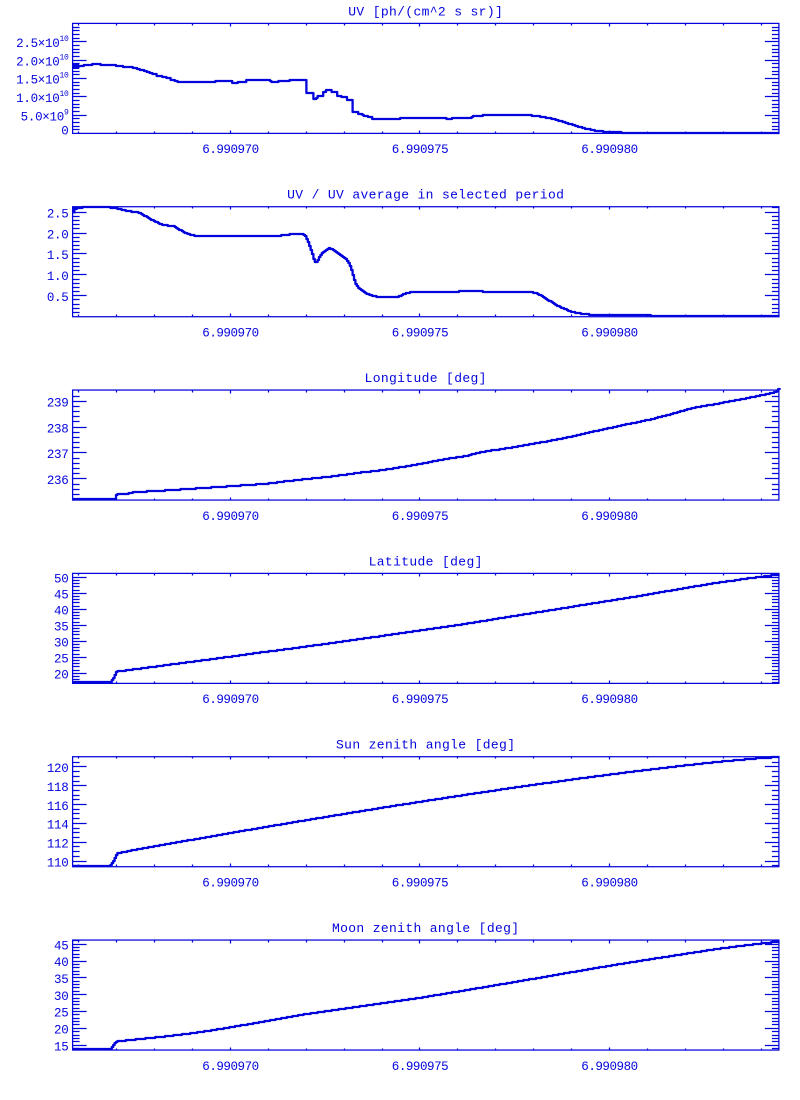  What do you see at coordinates (58, 298) in the screenshot?
I see `svg-text: 0.5` at bounding box center [58, 298].